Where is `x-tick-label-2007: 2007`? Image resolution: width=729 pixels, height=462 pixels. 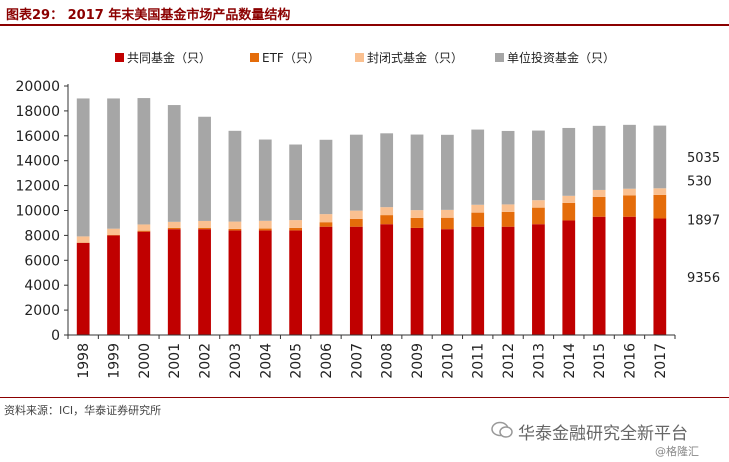
x-tick-label-2007: 2007 is located at coordinates (357, 361).